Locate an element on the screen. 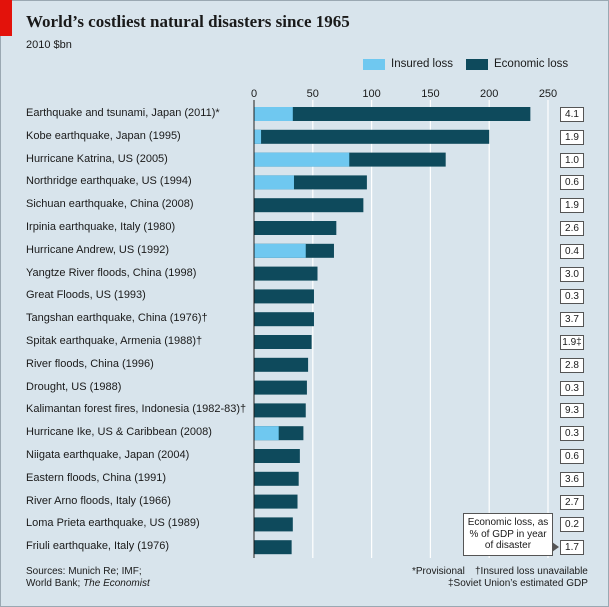  legend-swatch-economic is located at coordinates (477, 64).